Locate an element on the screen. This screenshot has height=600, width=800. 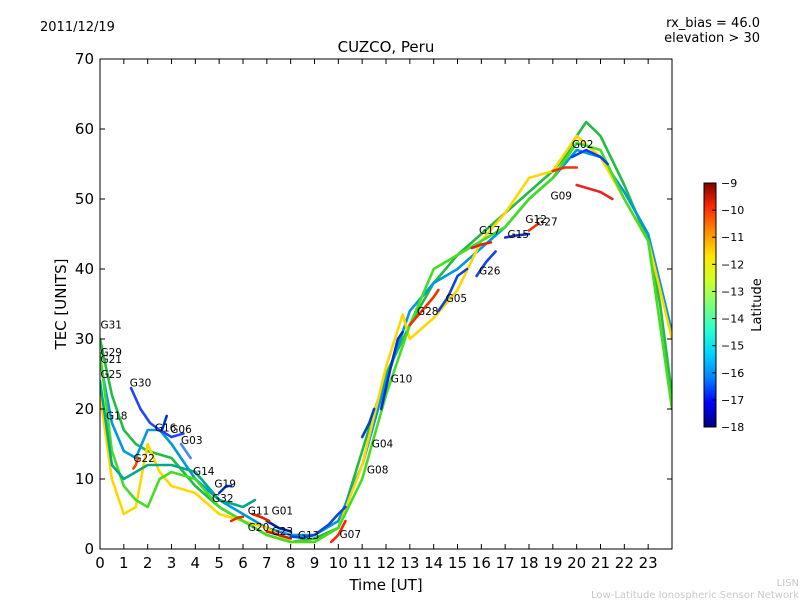
footer-org-long: Low-Latitude Ionospheric Sensor Network is located at coordinates (695, 595).